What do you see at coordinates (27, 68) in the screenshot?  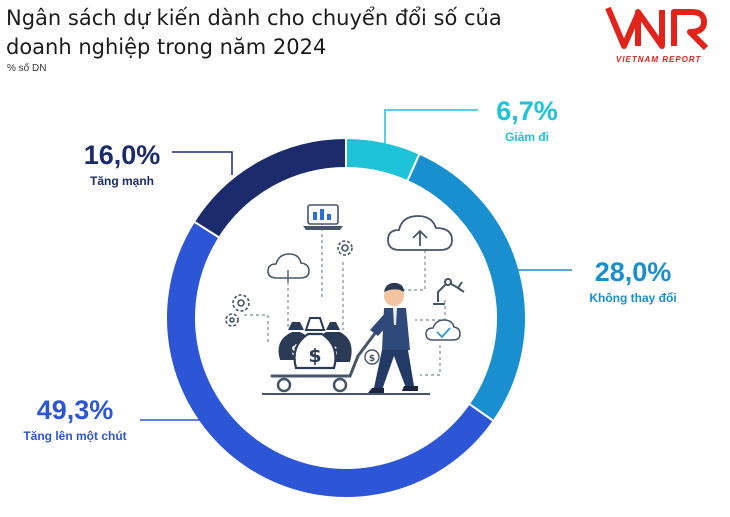 I see `unit-label: % số DN` at bounding box center [27, 68].